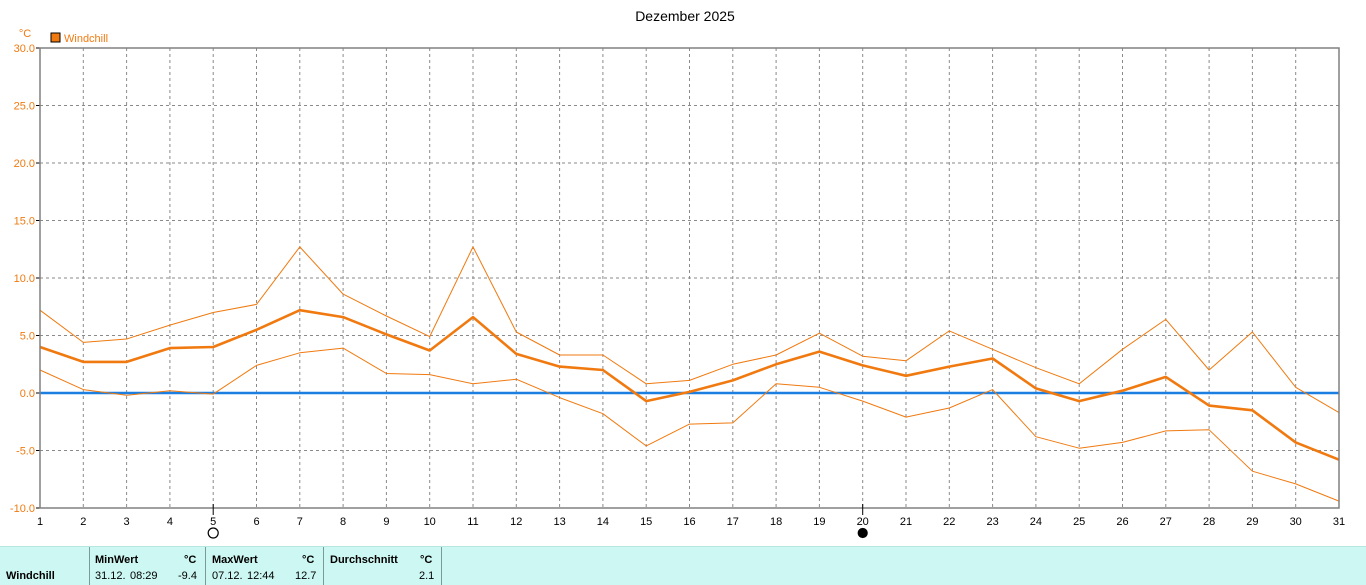 Image resolution: width=1366 pixels, height=585 pixels. What do you see at coordinates (25, 452) in the screenshot?
I see `y-tick-label: -5.0` at bounding box center [25, 452].